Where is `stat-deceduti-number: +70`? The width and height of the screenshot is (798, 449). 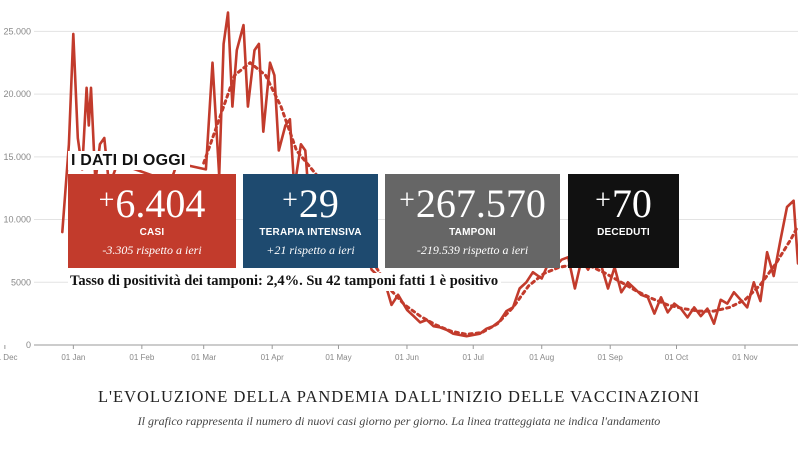 stat-deceduti-number: +70 is located at coordinates (623, 202).